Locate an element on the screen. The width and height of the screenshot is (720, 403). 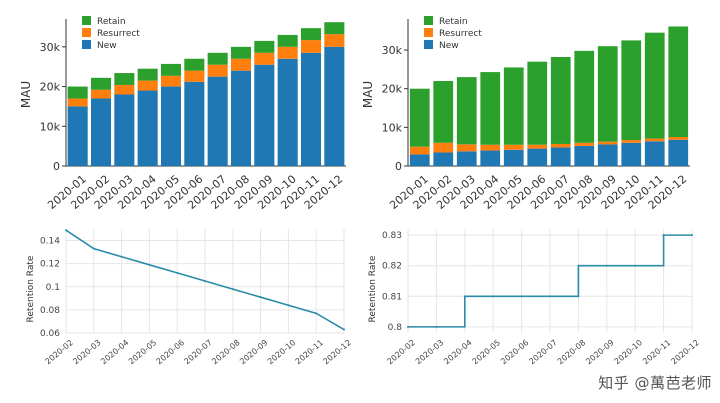
y-tick-label: 0.81 is located at coordinates (392, 297).